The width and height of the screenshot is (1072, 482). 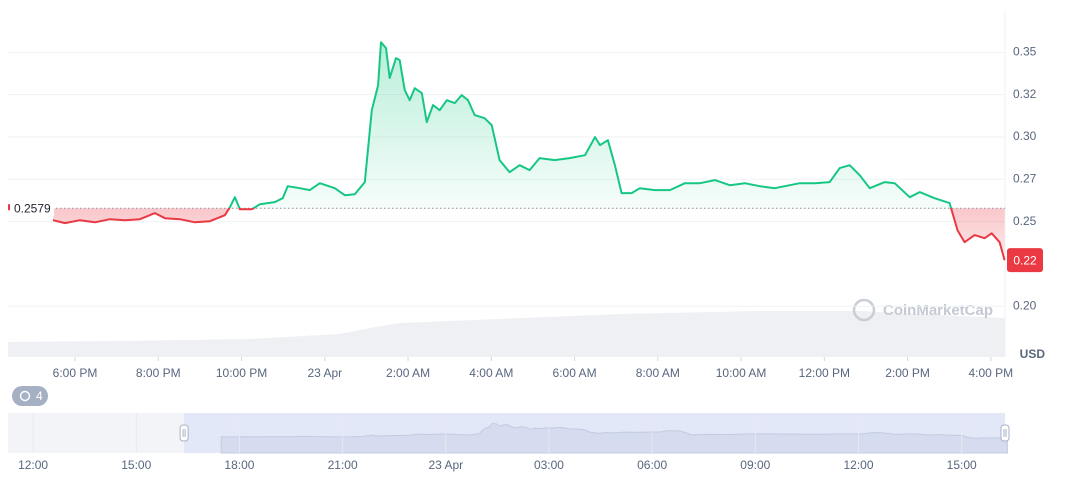 What do you see at coordinates (1025, 51) in the screenshot?
I see `y-tick-label: 0.35` at bounding box center [1025, 51].